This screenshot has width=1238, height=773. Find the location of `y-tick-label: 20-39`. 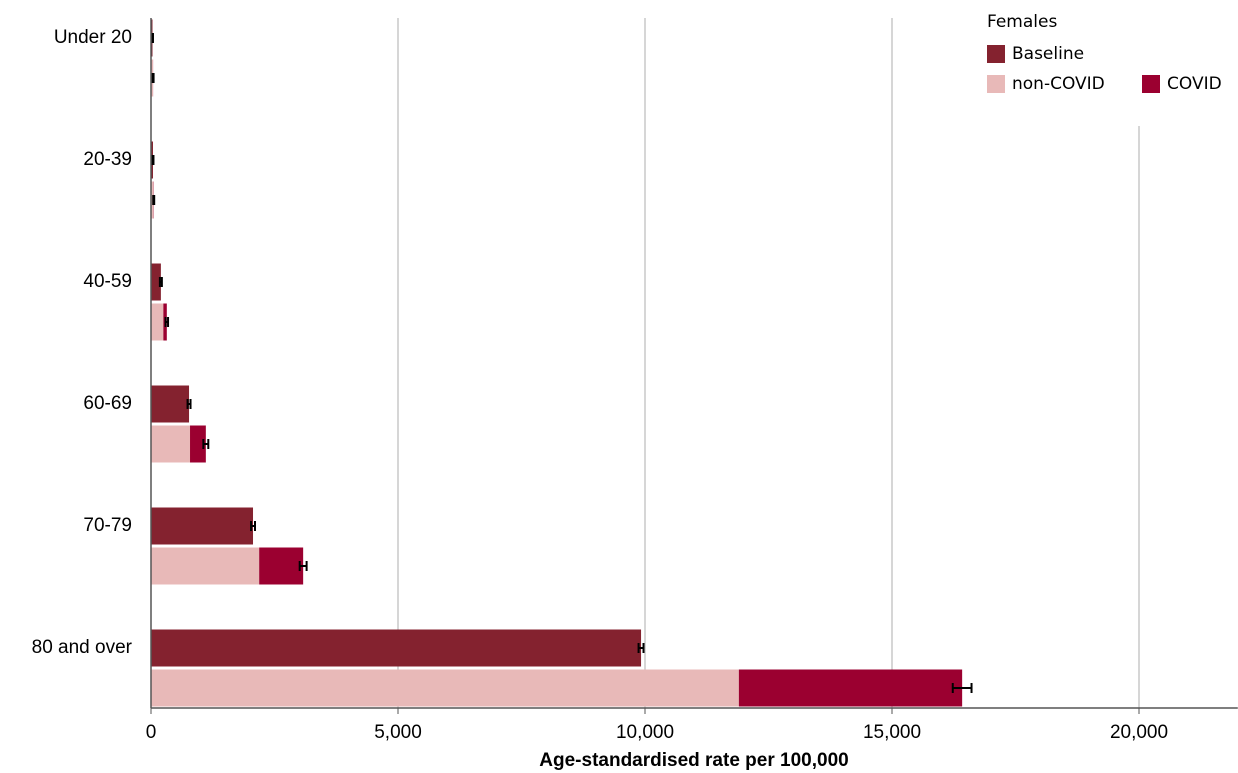

y-tick-label: 20-39 is located at coordinates (107, 159).